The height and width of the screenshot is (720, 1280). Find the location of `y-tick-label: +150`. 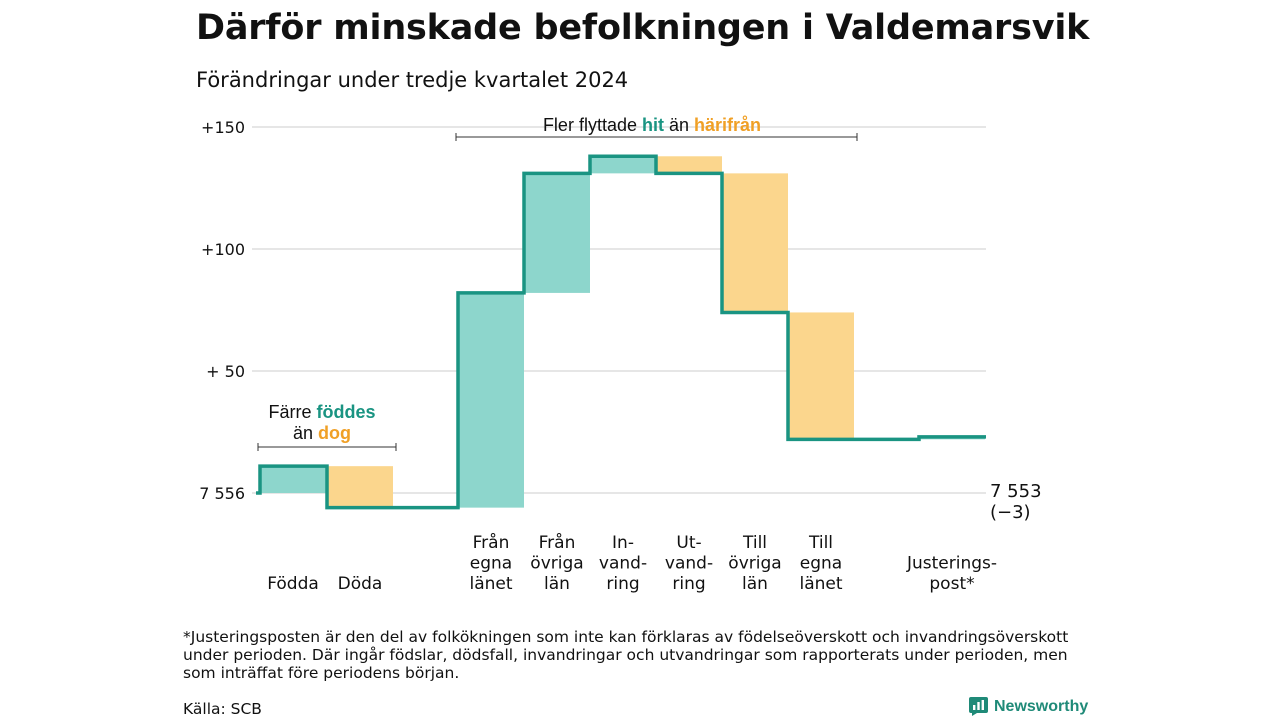

y-tick-label: +150 is located at coordinates (223, 127).